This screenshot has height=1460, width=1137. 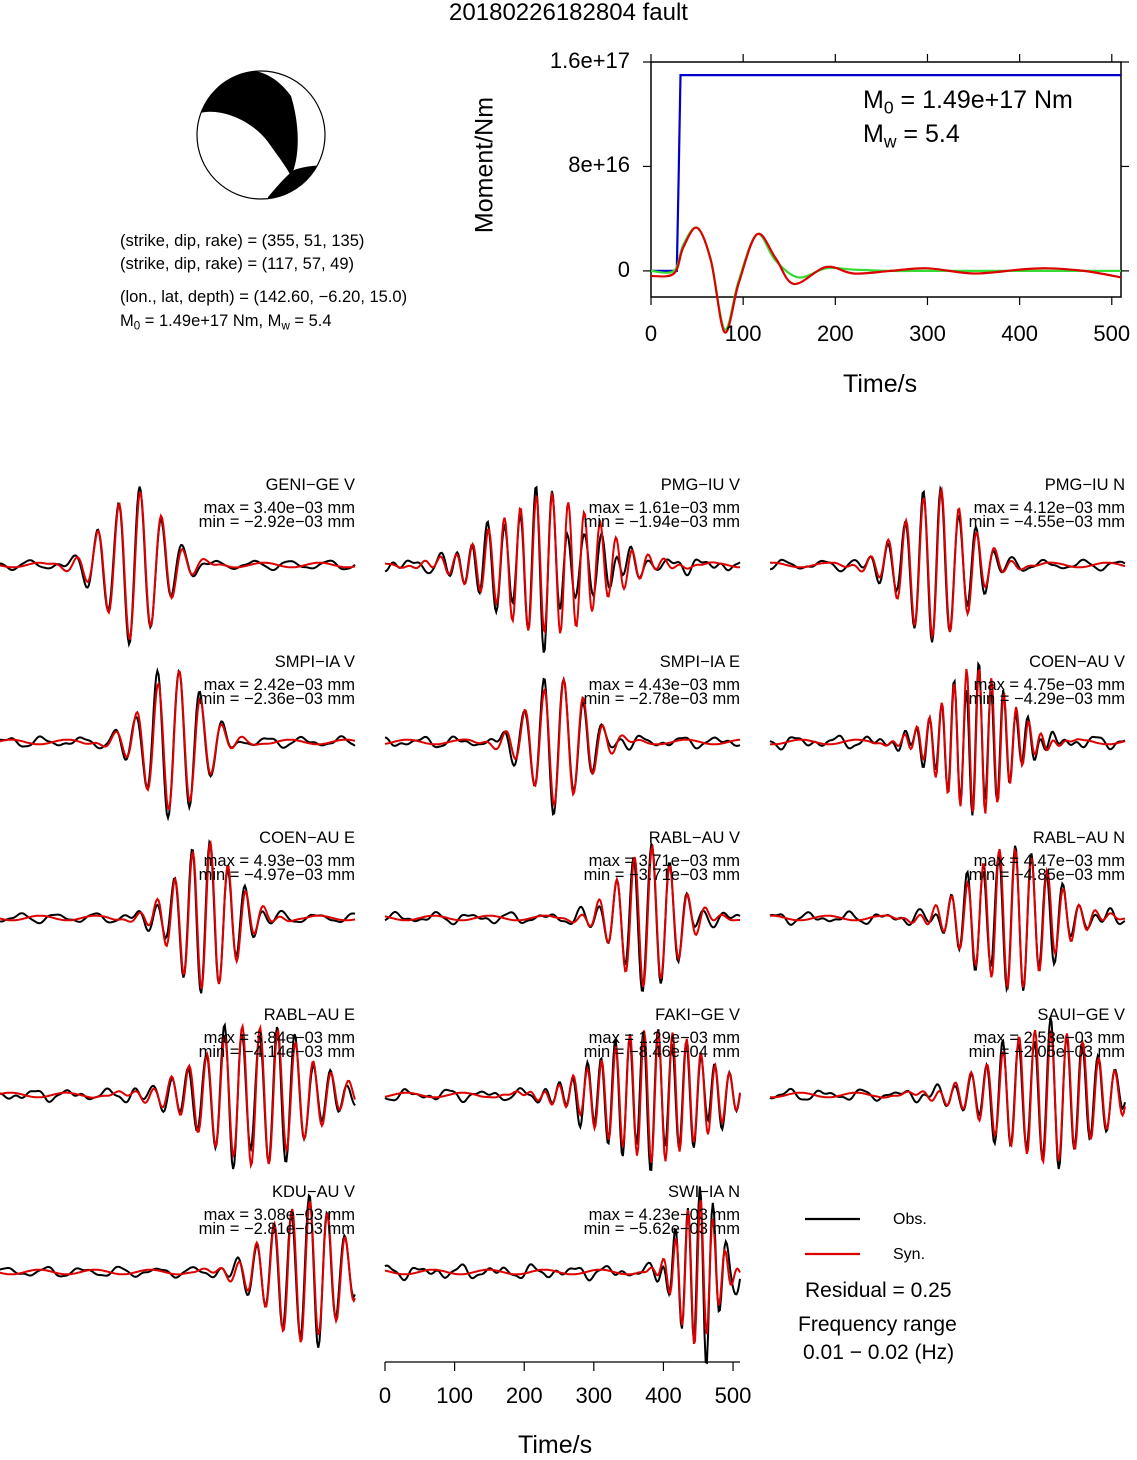 I want to click on station-max: max = 2.42e−03 mm, so click(x=279, y=685).